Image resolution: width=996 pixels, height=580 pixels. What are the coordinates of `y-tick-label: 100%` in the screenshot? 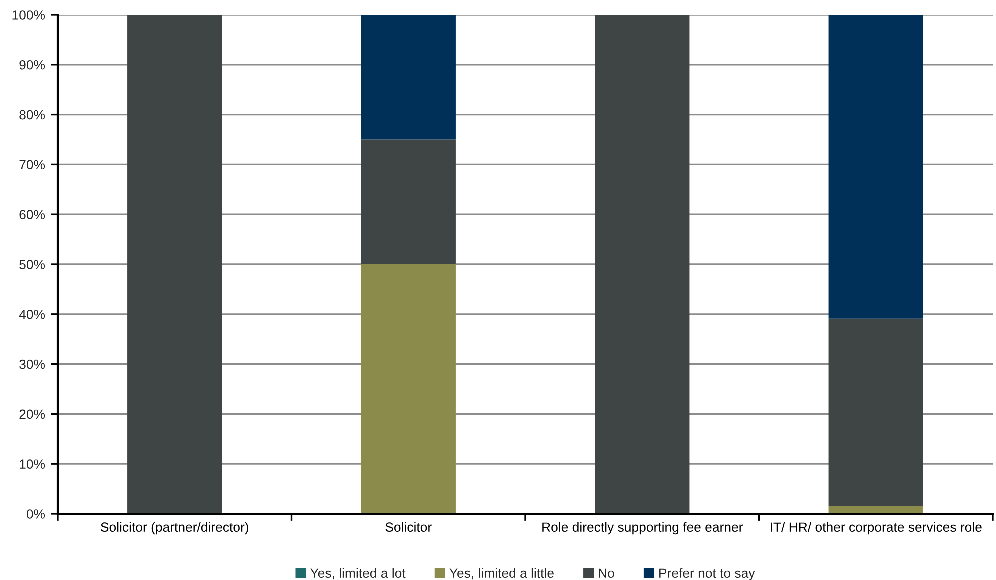 It's located at (29, 15).